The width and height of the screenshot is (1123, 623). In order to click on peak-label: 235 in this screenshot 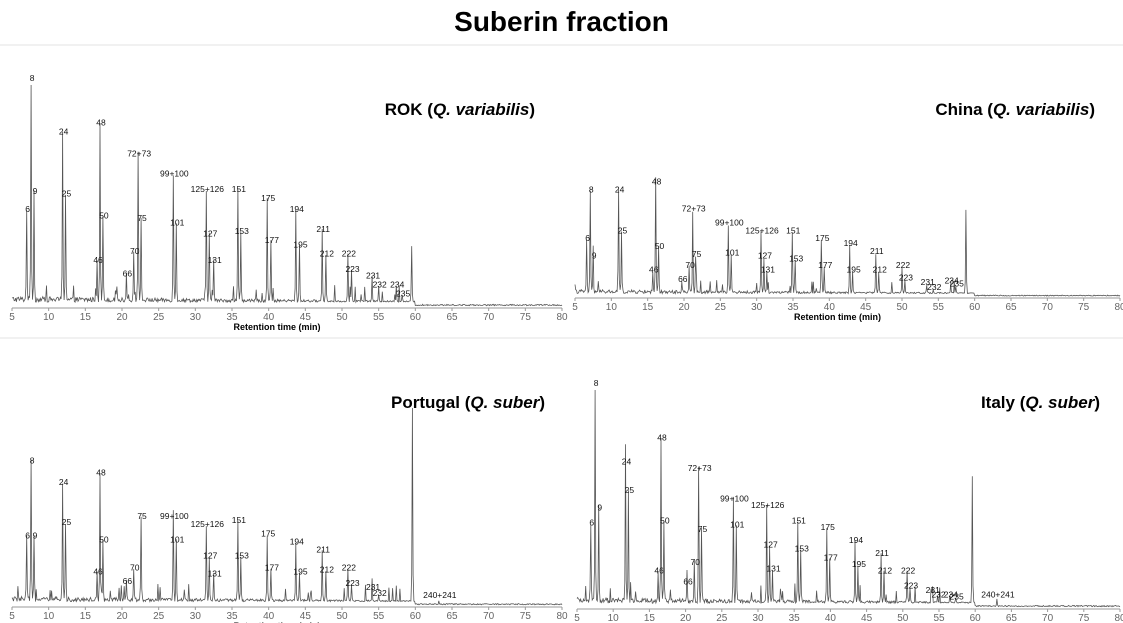, I will do `click(957, 597)`.